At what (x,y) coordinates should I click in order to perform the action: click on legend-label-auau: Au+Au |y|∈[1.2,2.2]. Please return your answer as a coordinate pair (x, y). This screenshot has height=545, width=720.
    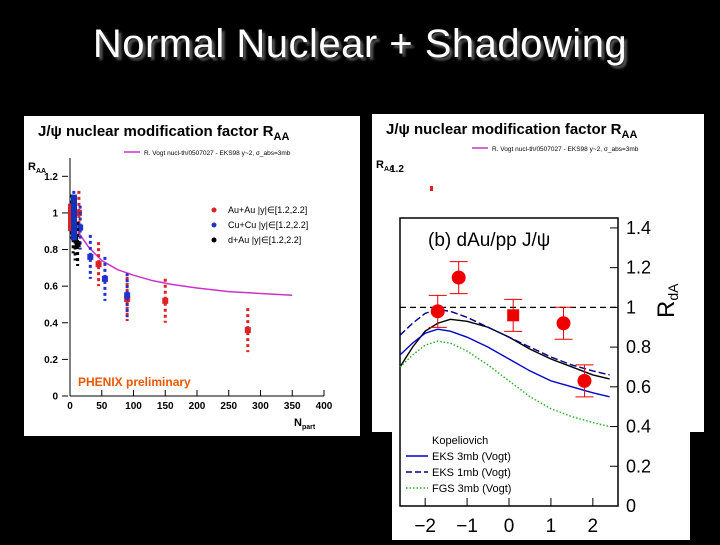
    Looking at the image, I should click on (267, 210).